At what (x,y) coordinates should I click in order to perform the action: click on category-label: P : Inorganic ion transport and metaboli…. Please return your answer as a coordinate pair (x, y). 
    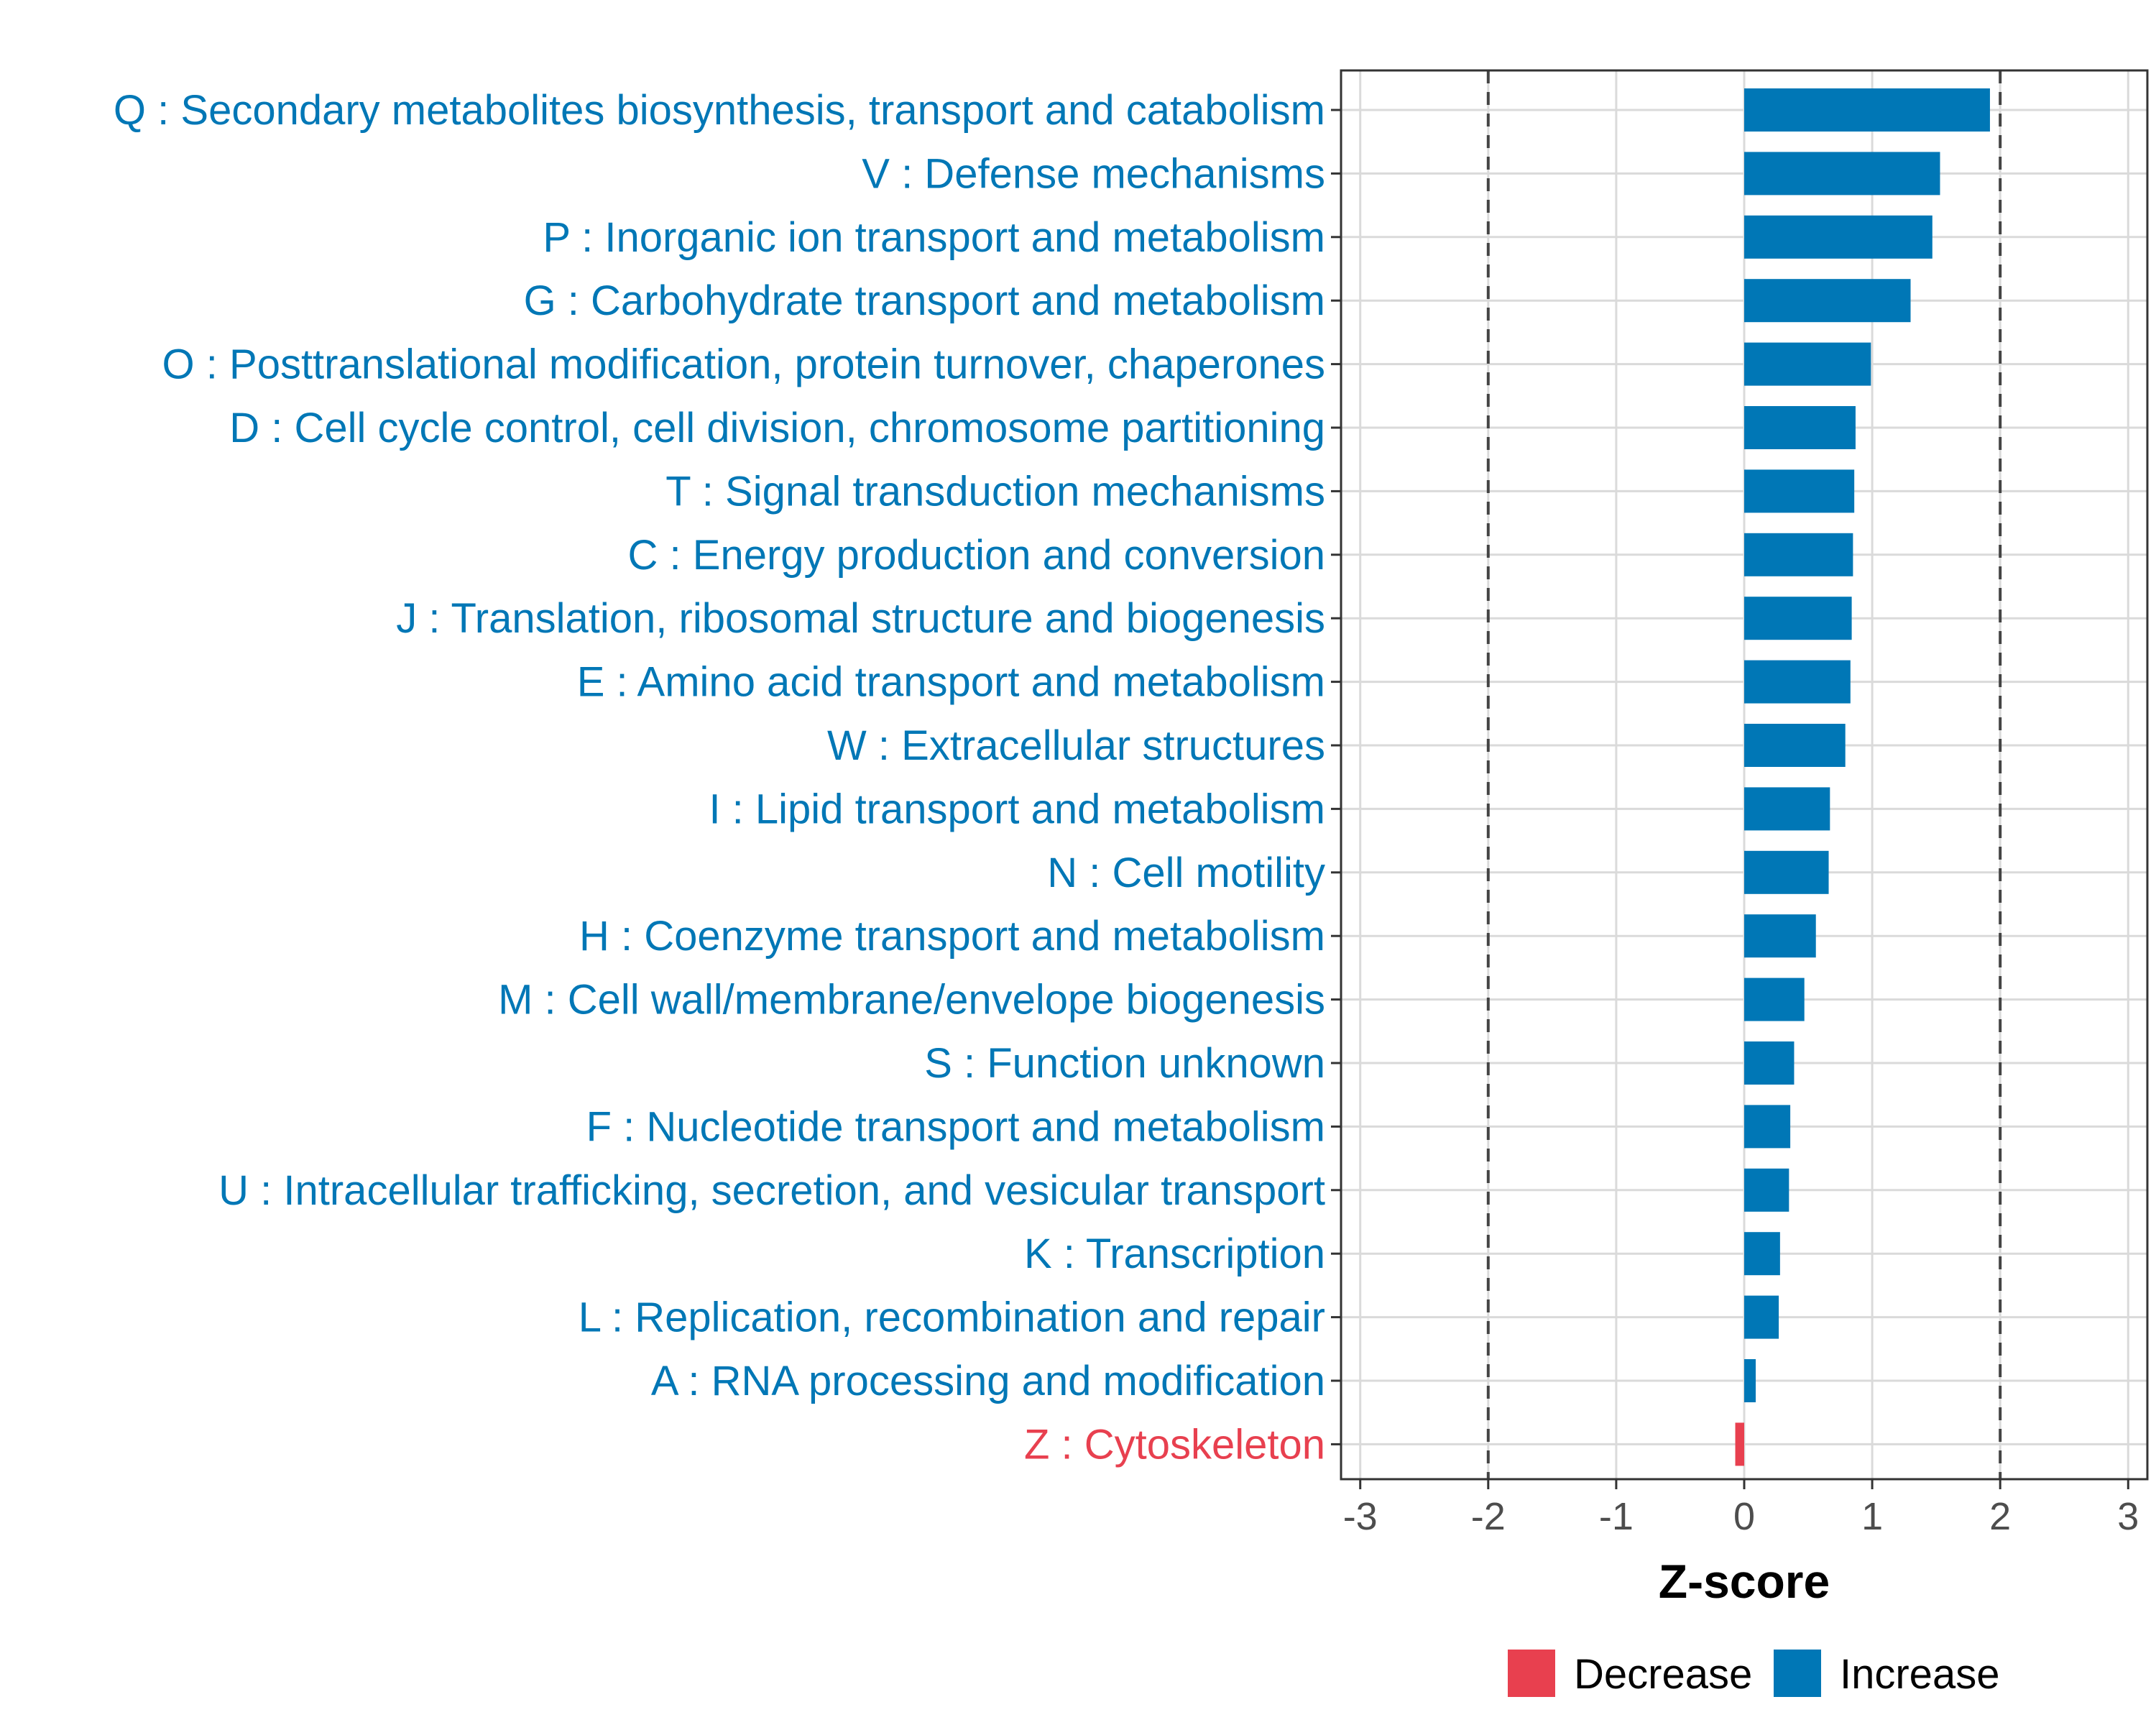
    Looking at the image, I should click on (934, 237).